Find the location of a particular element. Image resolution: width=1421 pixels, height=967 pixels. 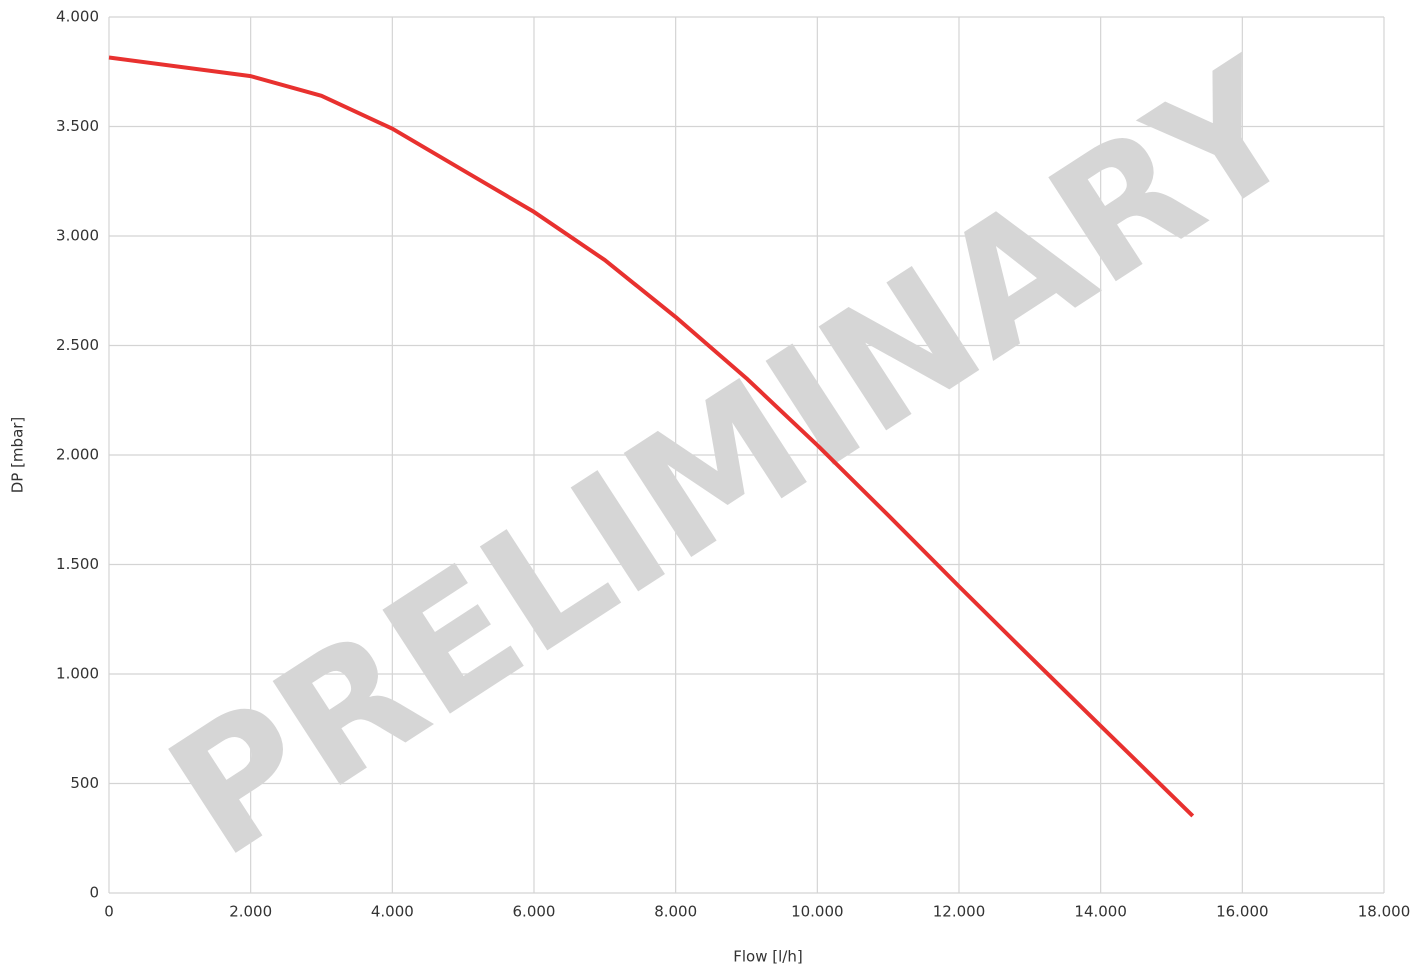

x-tick-label: 12.000 is located at coordinates (959, 912).